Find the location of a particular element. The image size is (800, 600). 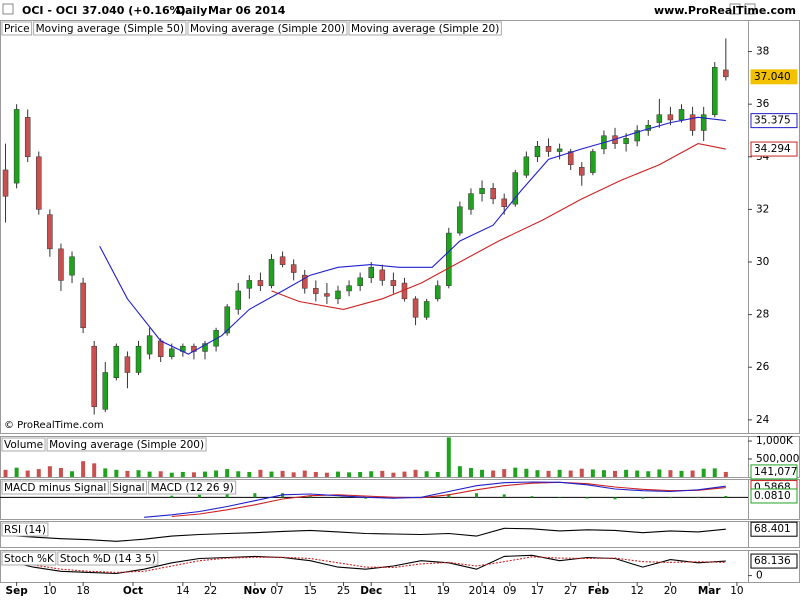

x-tick-label: Feb is located at coordinates (599, 591).